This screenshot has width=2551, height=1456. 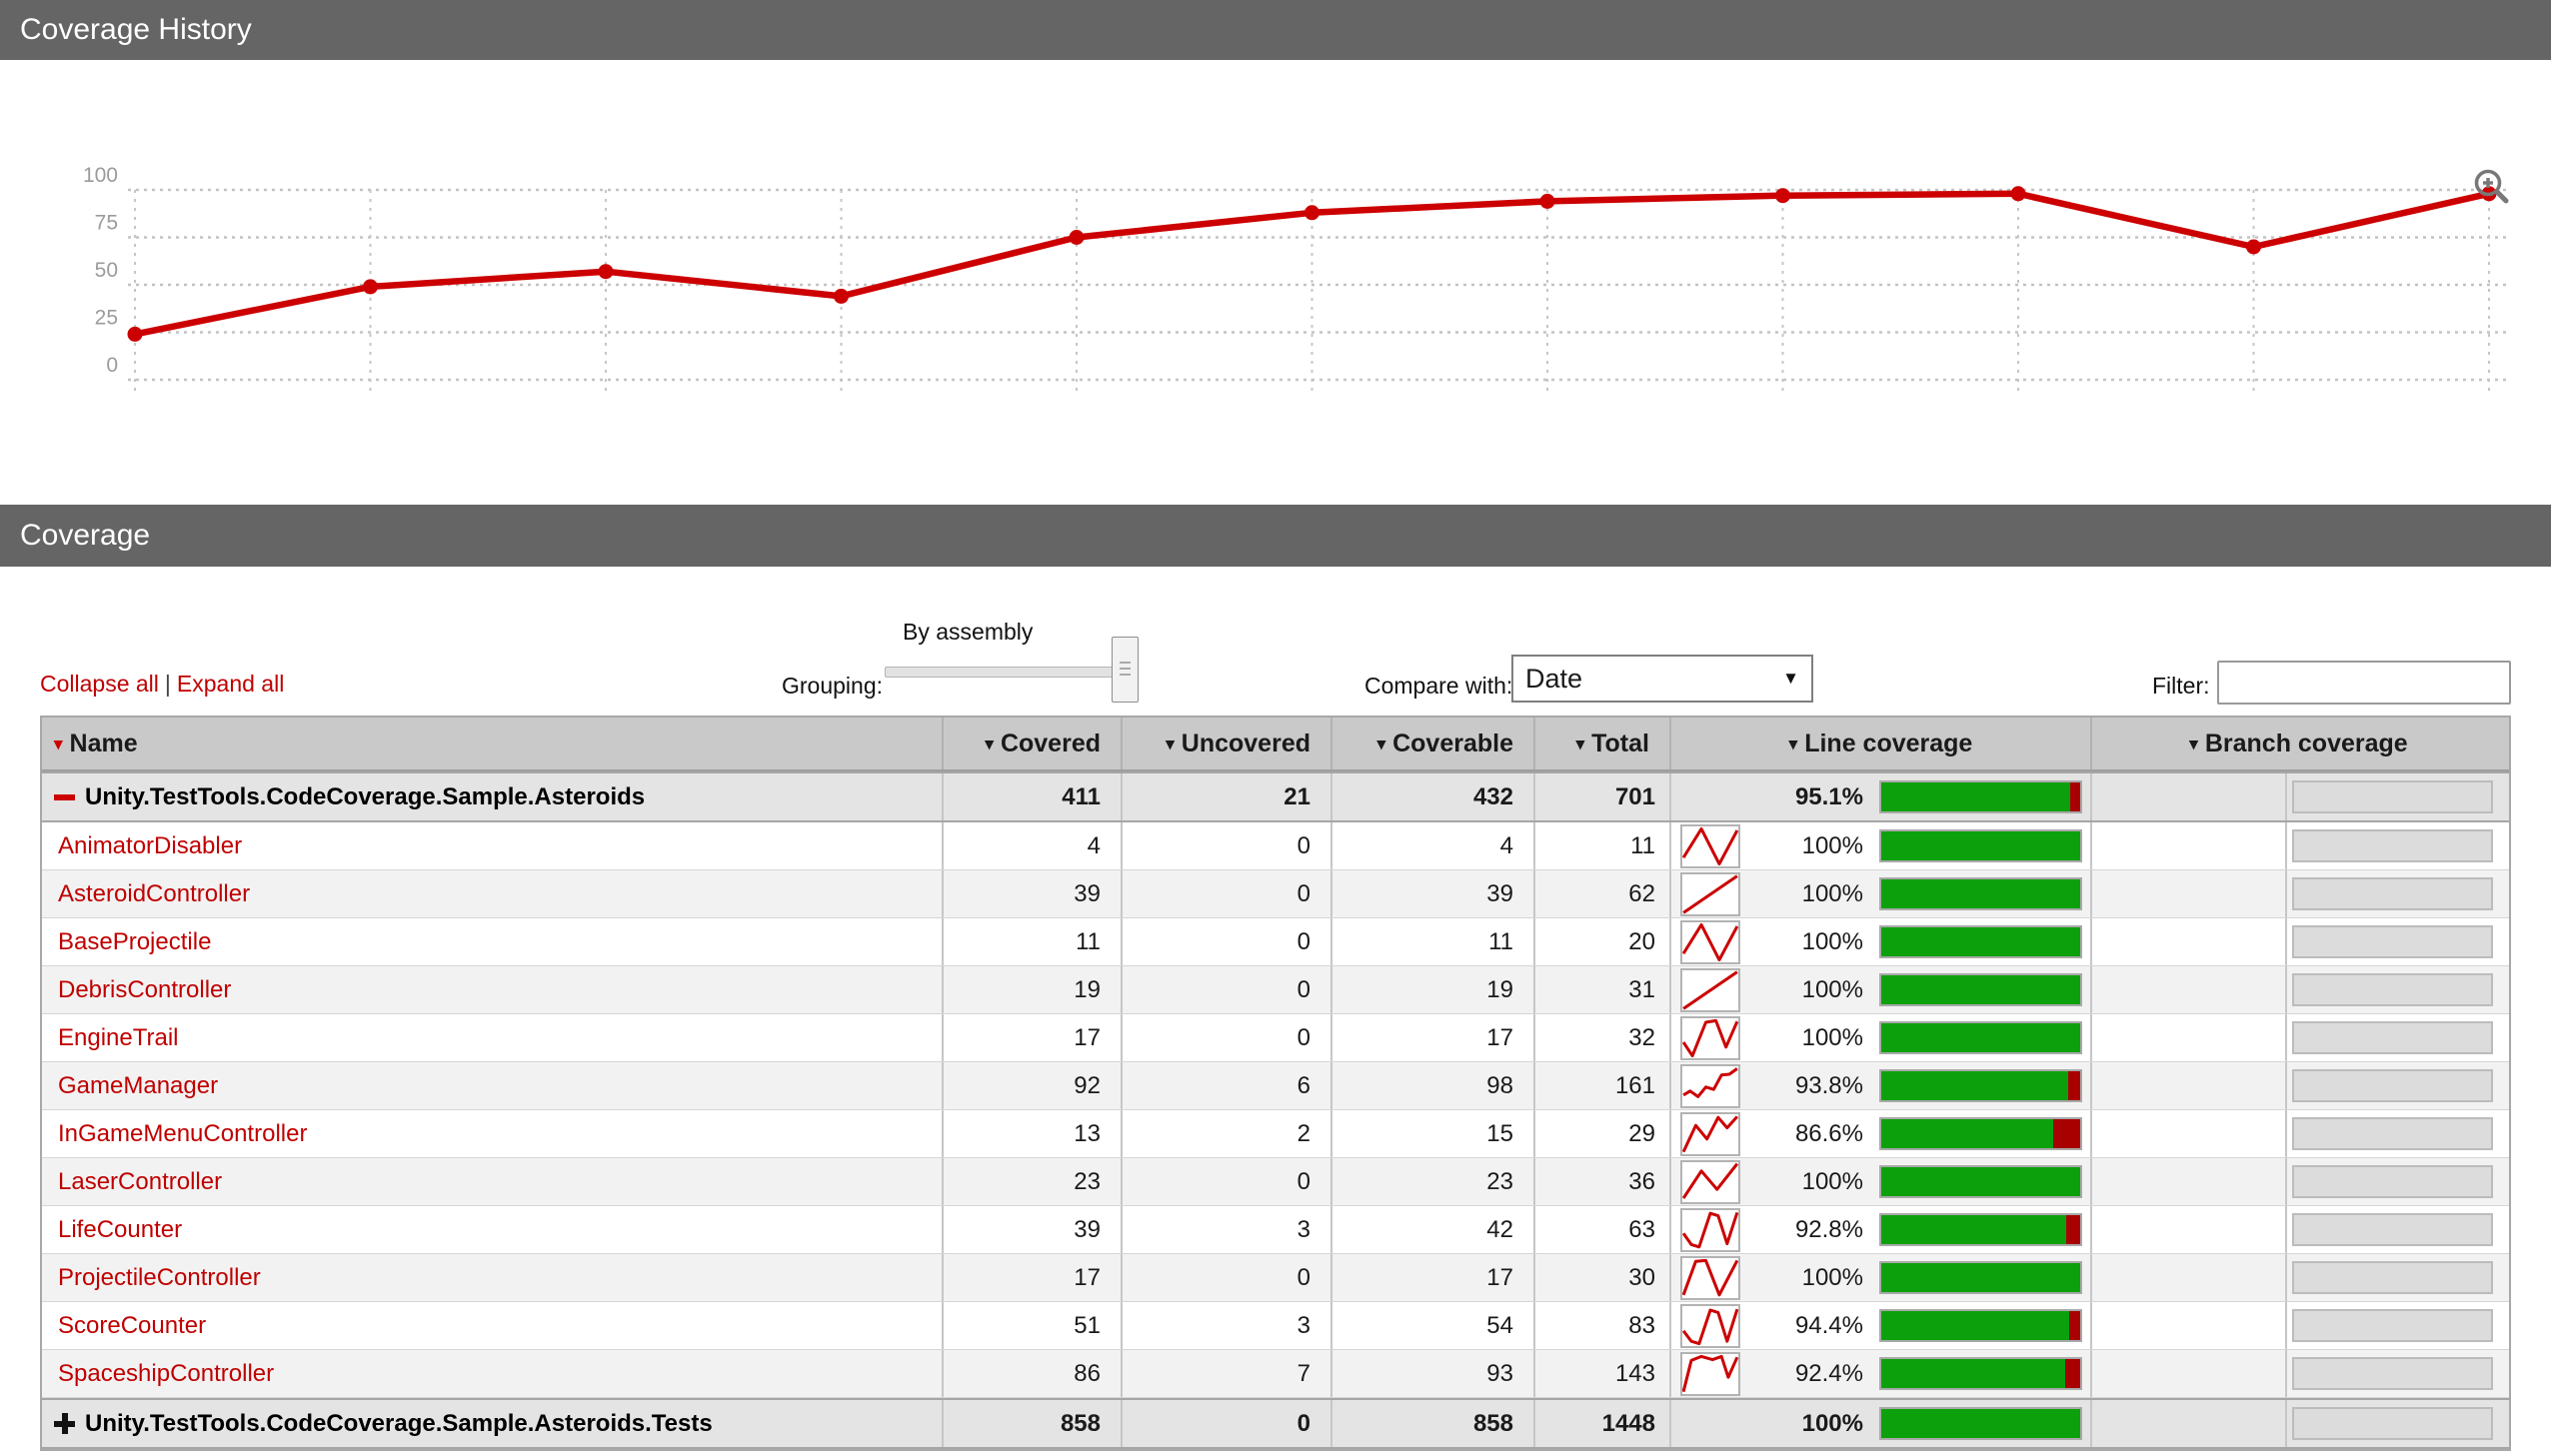 What do you see at coordinates (1033, 1373) in the screenshot?
I see `covered-cell: 86` at bounding box center [1033, 1373].